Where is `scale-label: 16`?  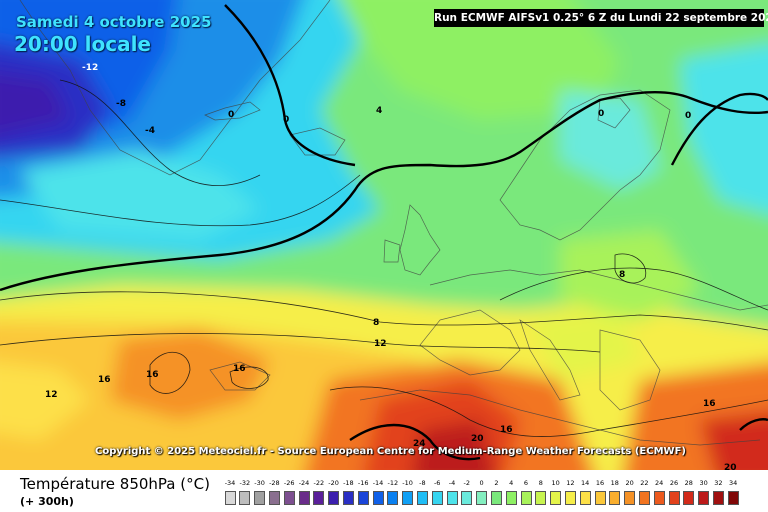 scale-label: 16 is located at coordinates (600, 483).